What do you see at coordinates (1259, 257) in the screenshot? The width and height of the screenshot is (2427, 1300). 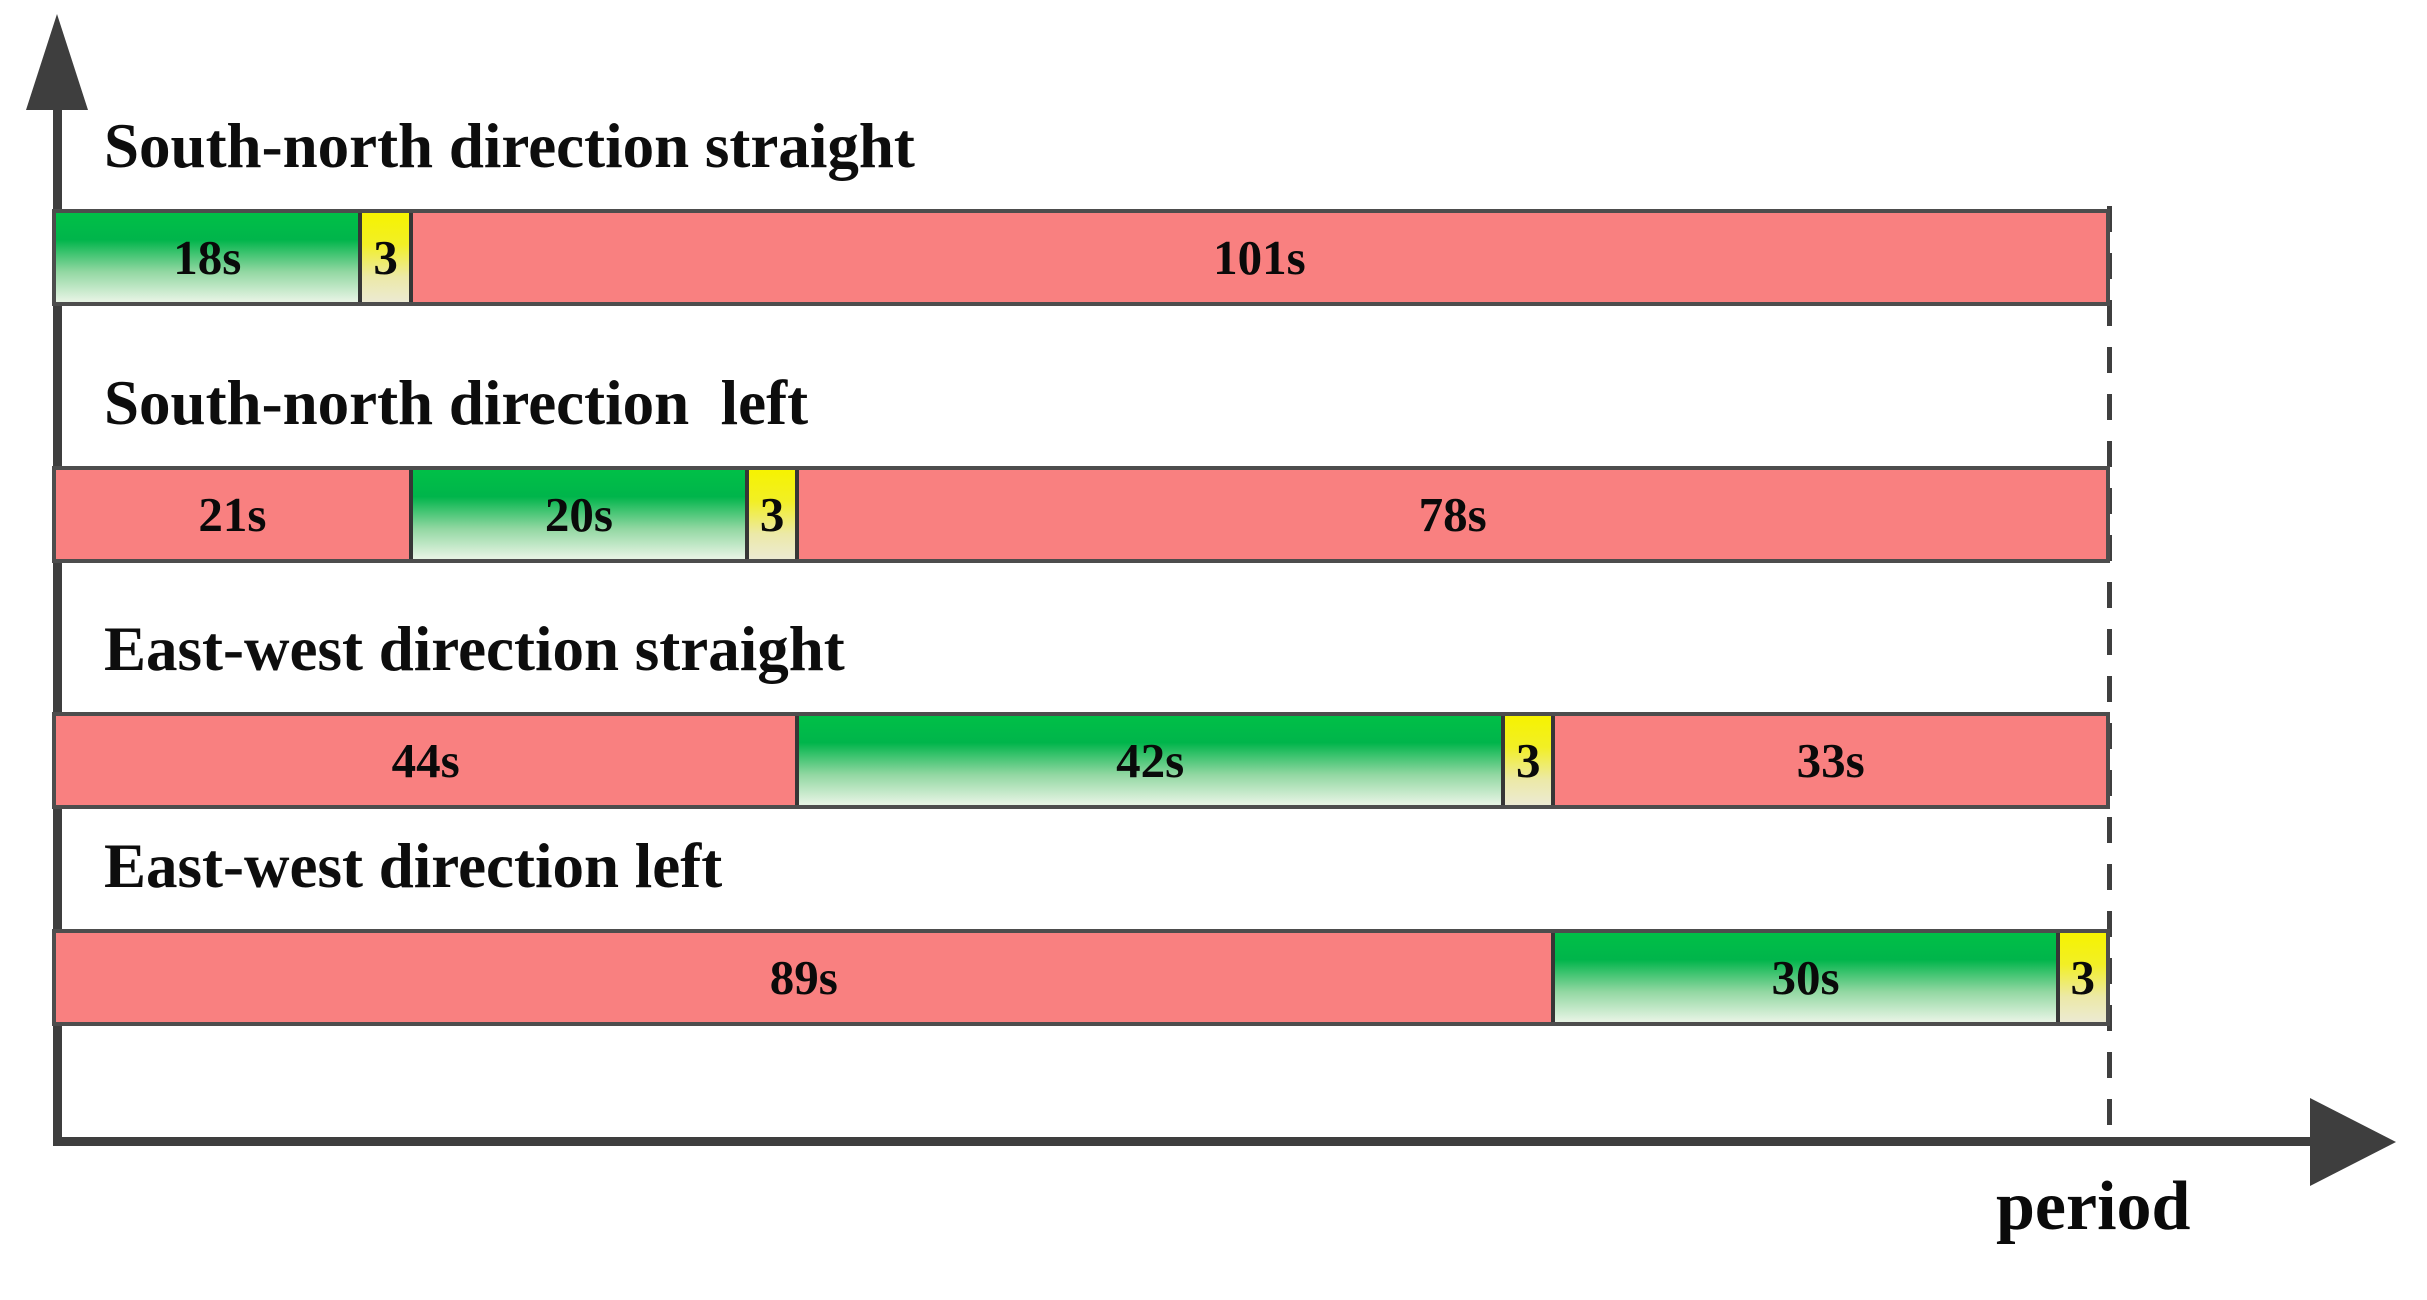 I see `segment-duration-label: 101s` at bounding box center [1259, 257].